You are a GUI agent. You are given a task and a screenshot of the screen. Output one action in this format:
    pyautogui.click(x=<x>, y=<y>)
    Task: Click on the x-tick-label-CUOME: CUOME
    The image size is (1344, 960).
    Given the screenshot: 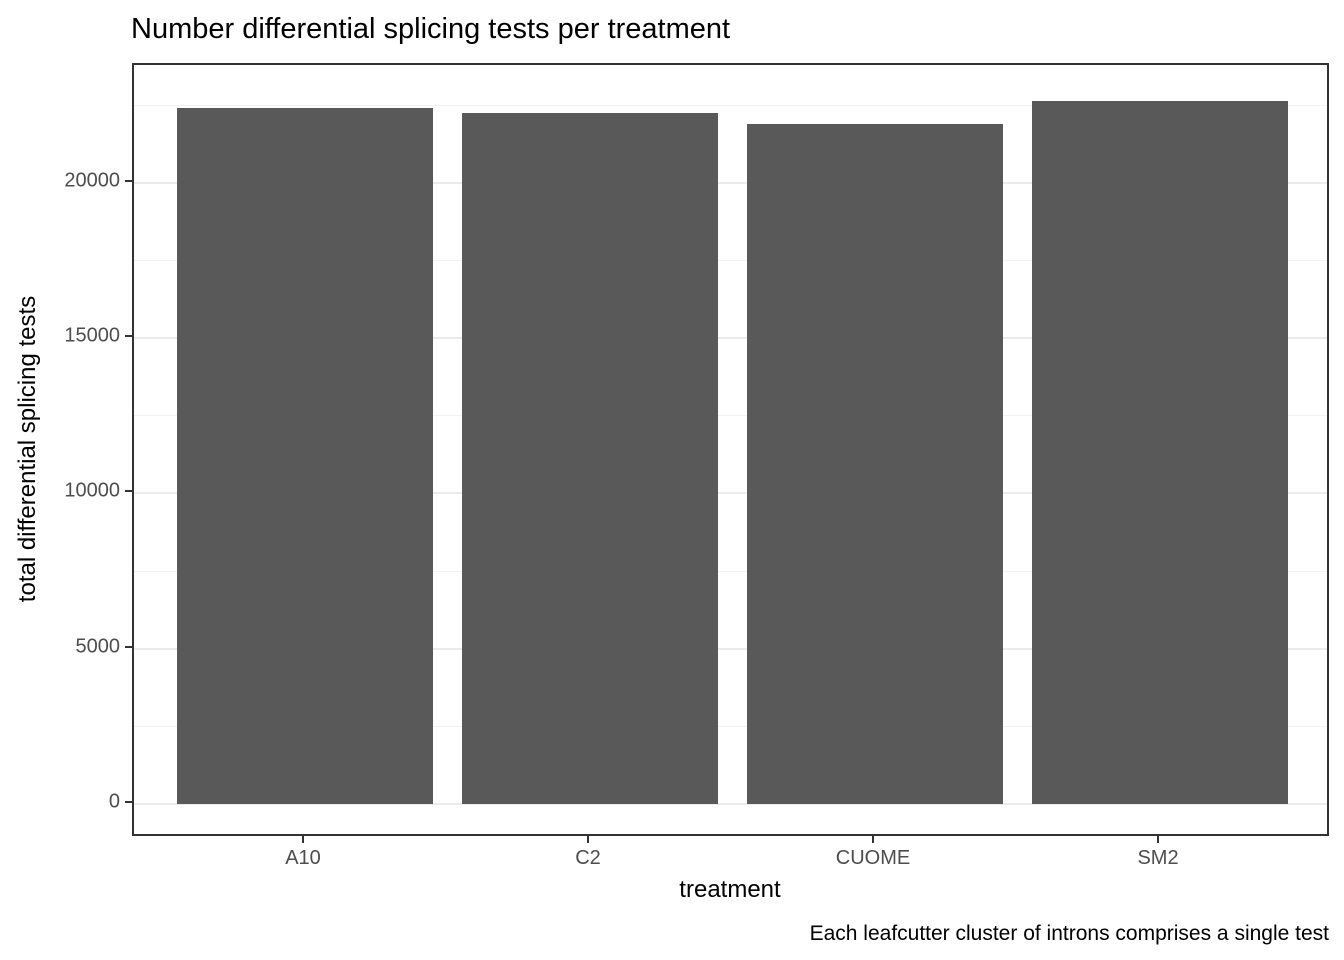 What is the action you would take?
    pyautogui.click(x=873, y=858)
    